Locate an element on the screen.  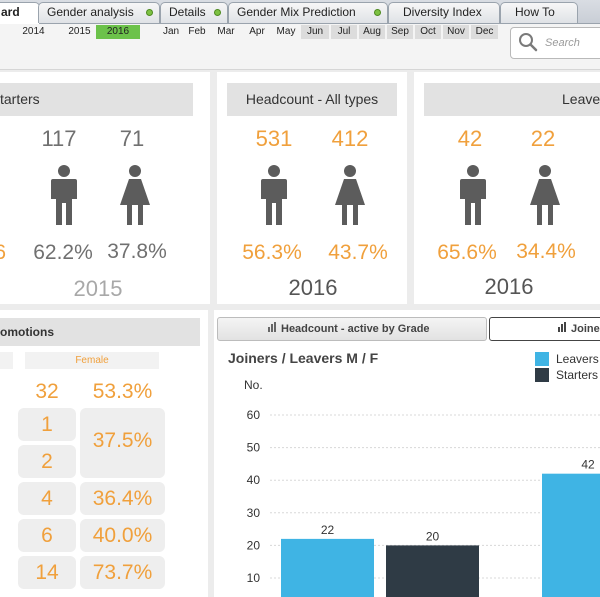
legend-label-starters: Starters is located at coordinates (577, 375).